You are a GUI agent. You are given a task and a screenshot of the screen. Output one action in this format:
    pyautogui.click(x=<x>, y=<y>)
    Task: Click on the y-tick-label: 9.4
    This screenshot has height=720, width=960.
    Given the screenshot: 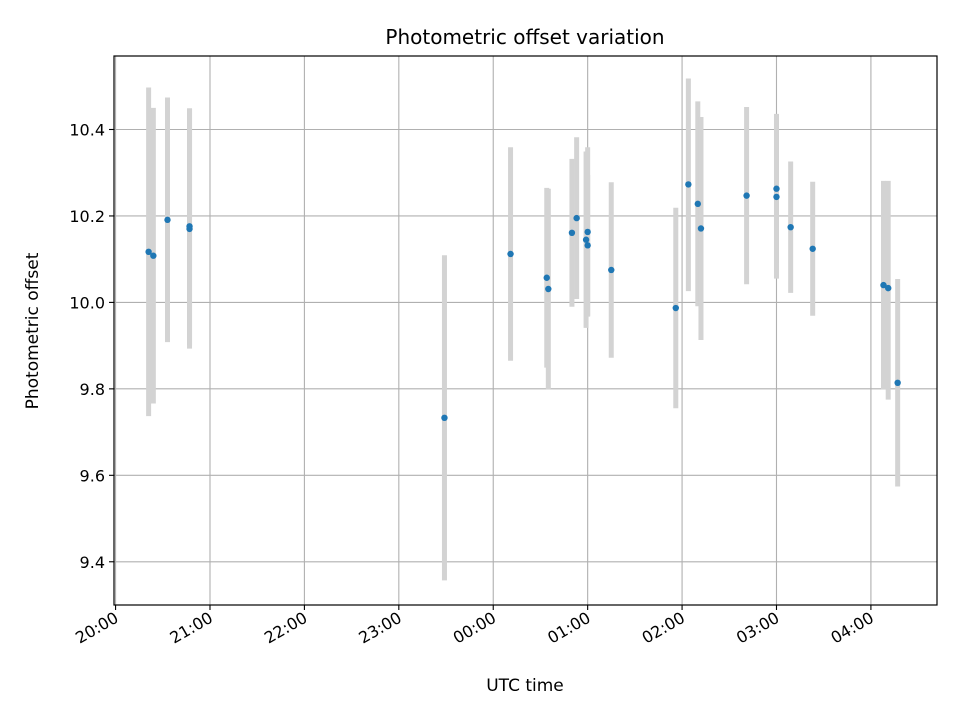 What is the action you would take?
    pyautogui.click(x=92, y=562)
    